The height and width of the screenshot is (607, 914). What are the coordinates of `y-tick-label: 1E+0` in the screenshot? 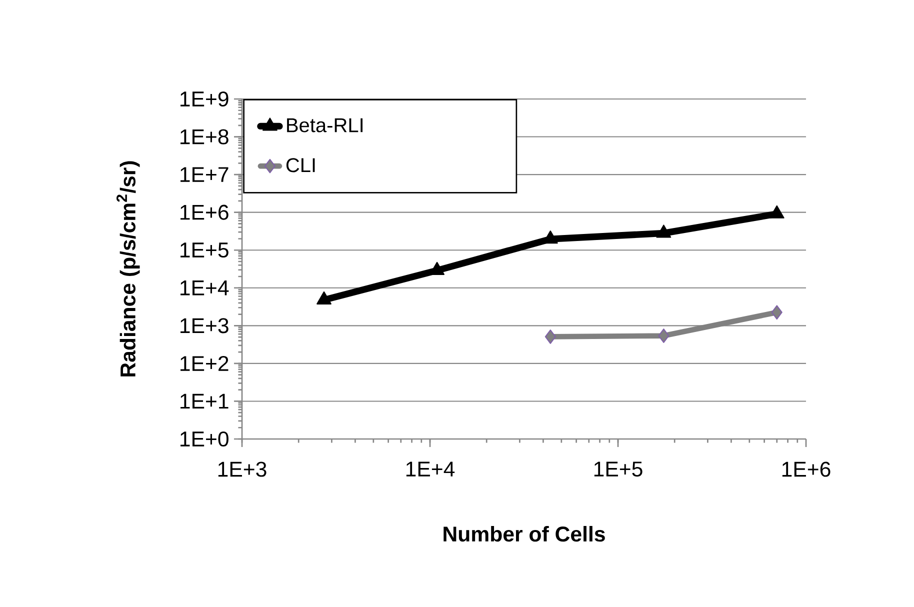 It's located at (204, 439).